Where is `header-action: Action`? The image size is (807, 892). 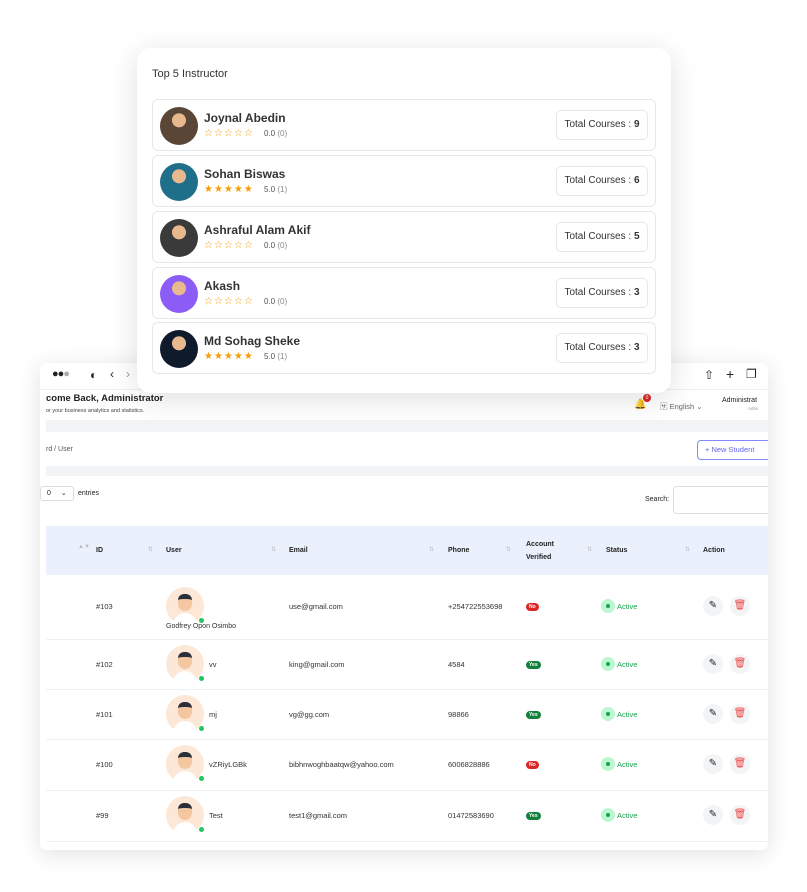
header-action: Action is located at coordinates (714, 550).